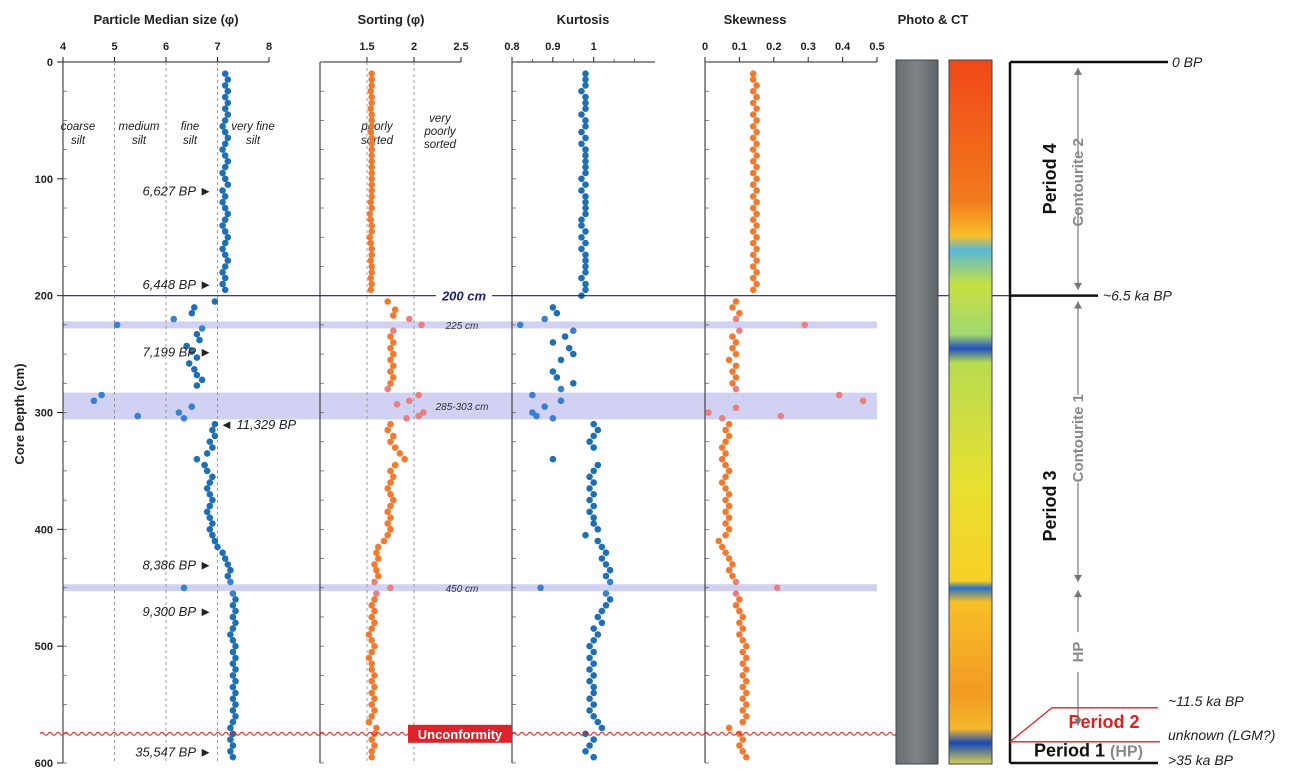 This screenshot has height=769, width=1292. I want to click on unconformity-label-bg, so click(460, 733).